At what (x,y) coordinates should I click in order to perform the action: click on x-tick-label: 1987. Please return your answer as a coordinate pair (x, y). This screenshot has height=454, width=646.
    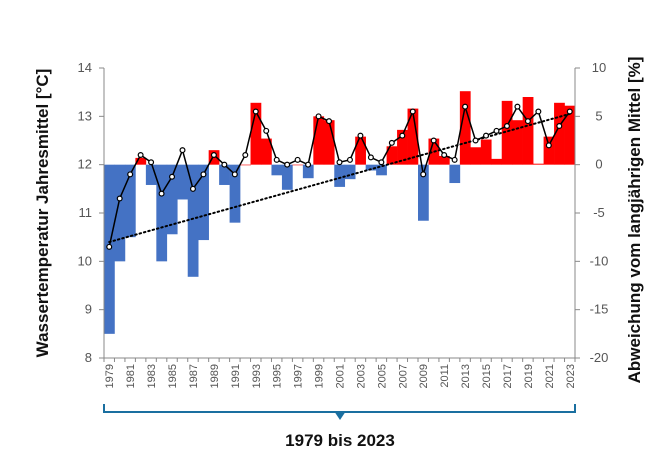
    Looking at the image, I should click on (194, 376).